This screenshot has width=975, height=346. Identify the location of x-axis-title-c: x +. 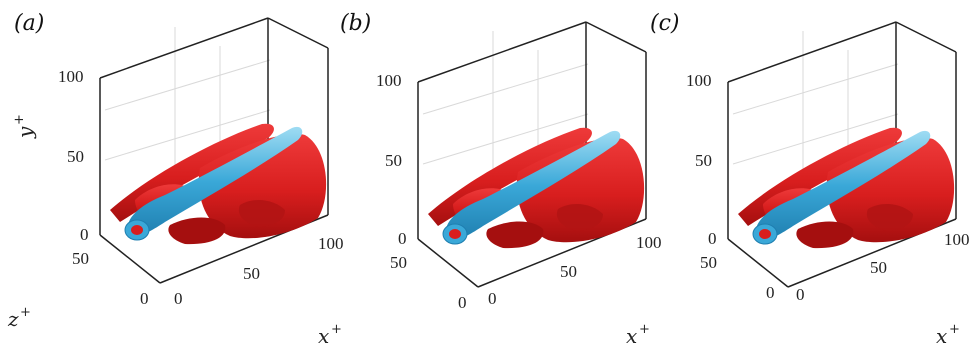
(948, 334).